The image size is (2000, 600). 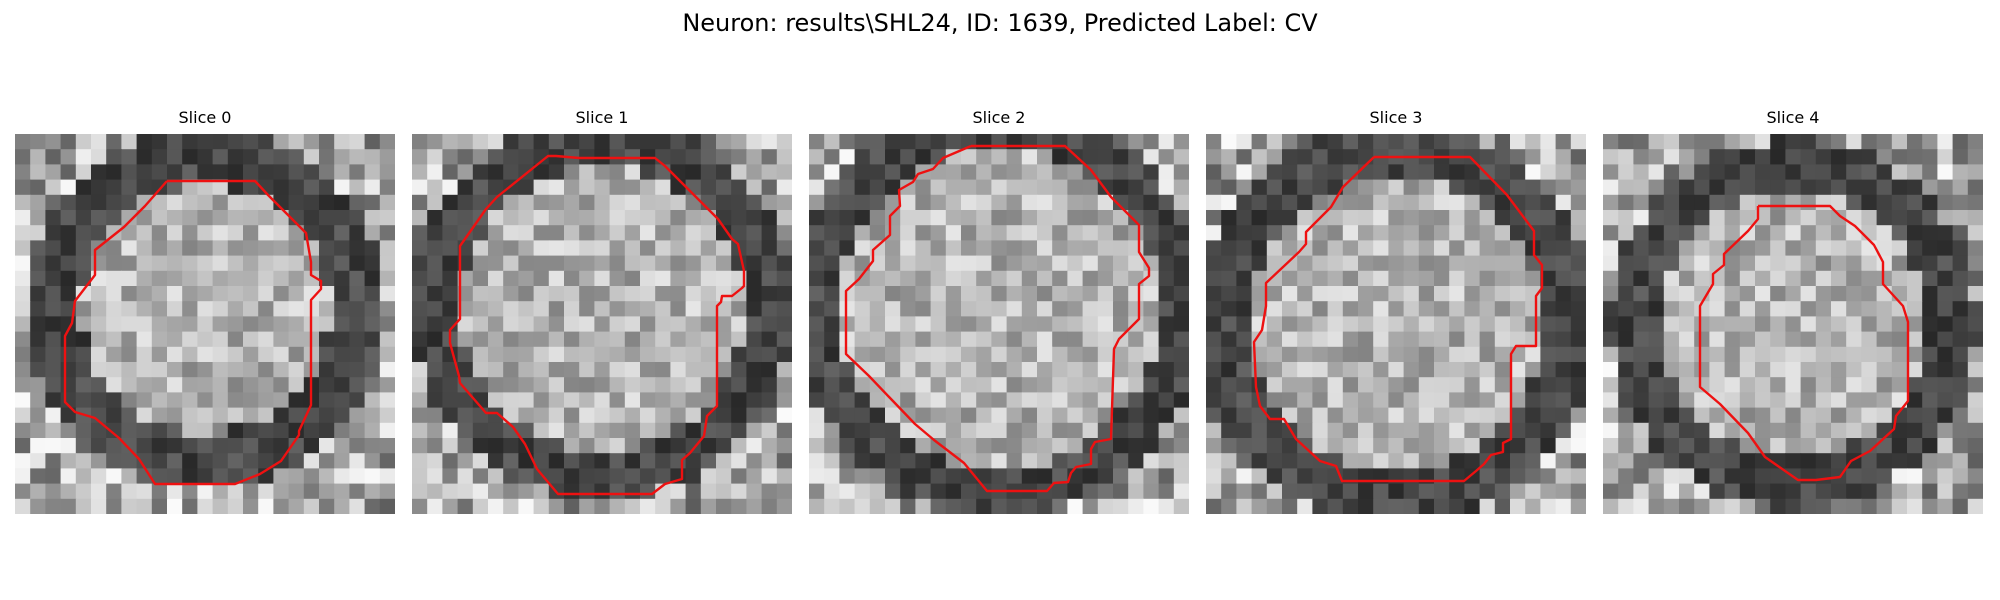 What do you see at coordinates (1793, 117) in the screenshot?
I see `slice-title-4: Slice 4` at bounding box center [1793, 117].